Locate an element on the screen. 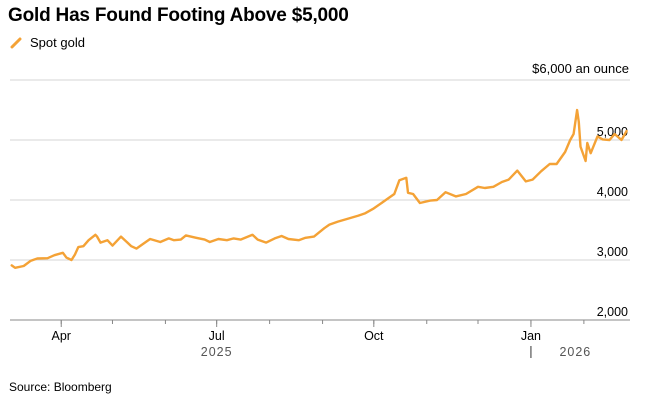  y-tick-label: 4,000 is located at coordinates (612, 192).